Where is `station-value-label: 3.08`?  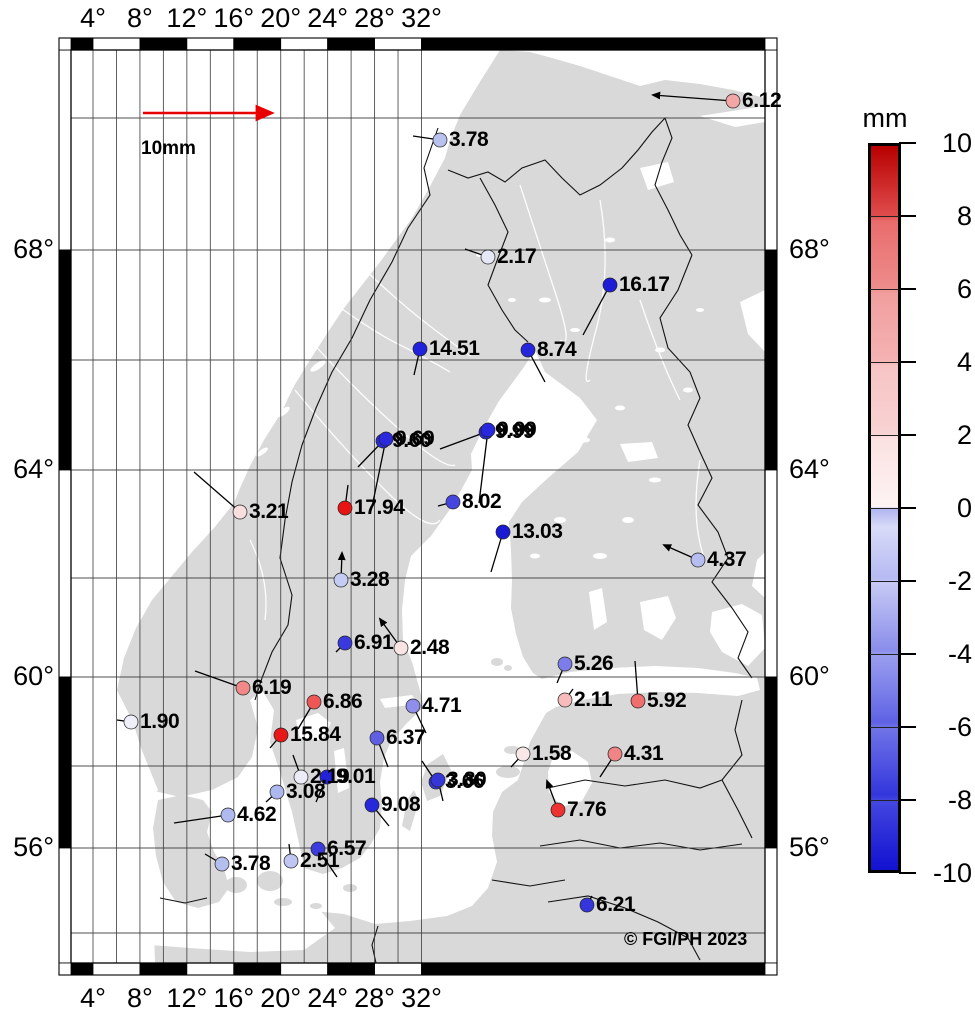
station-value-label: 3.08 is located at coordinates (306, 791).